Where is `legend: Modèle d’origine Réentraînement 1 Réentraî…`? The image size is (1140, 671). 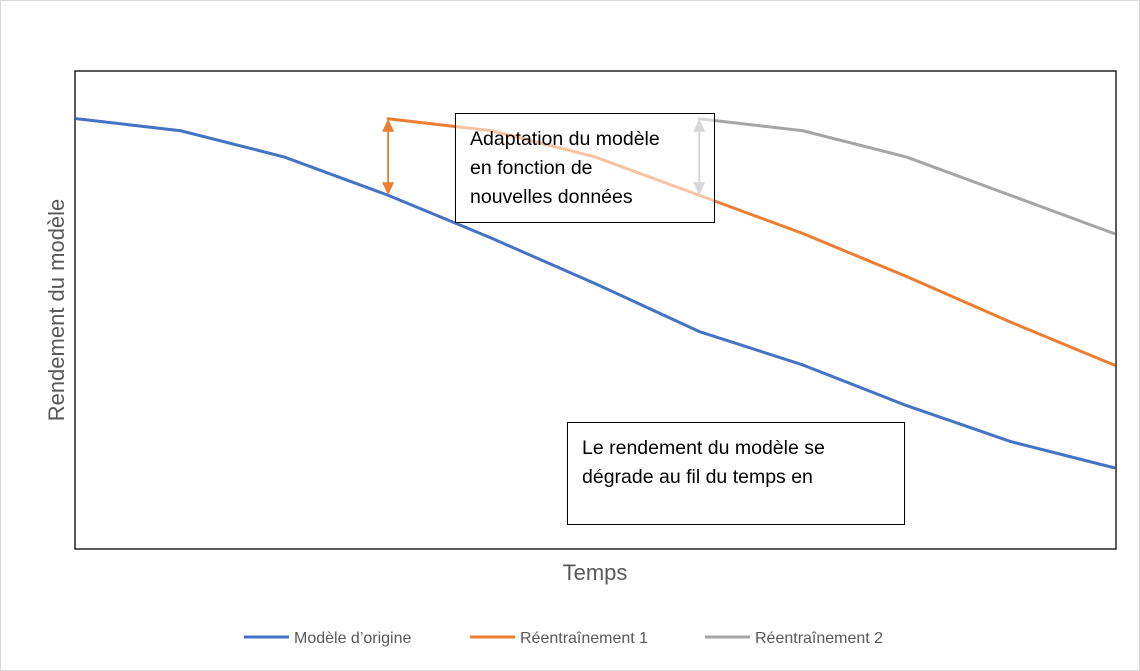 legend: Modèle d’origine Réentraînement 1 Réentraî… is located at coordinates (563, 638).